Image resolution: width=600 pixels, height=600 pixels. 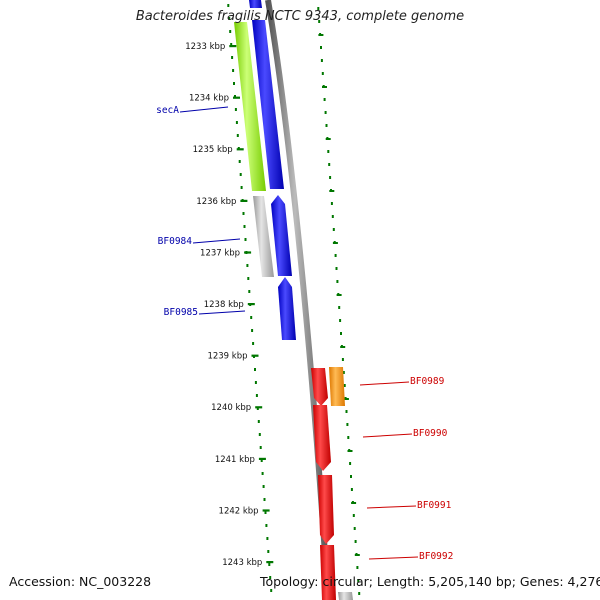 I want to click on scale-tick-label: 1242 kbp, so click(x=239, y=511).